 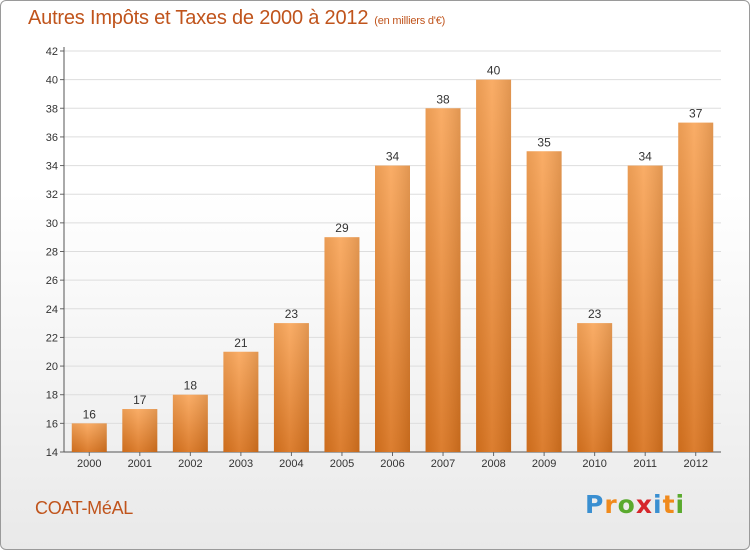 What do you see at coordinates (52, 310) in the screenshot?
I see `y-tick-label: 24` at bounding box center [52, 310].